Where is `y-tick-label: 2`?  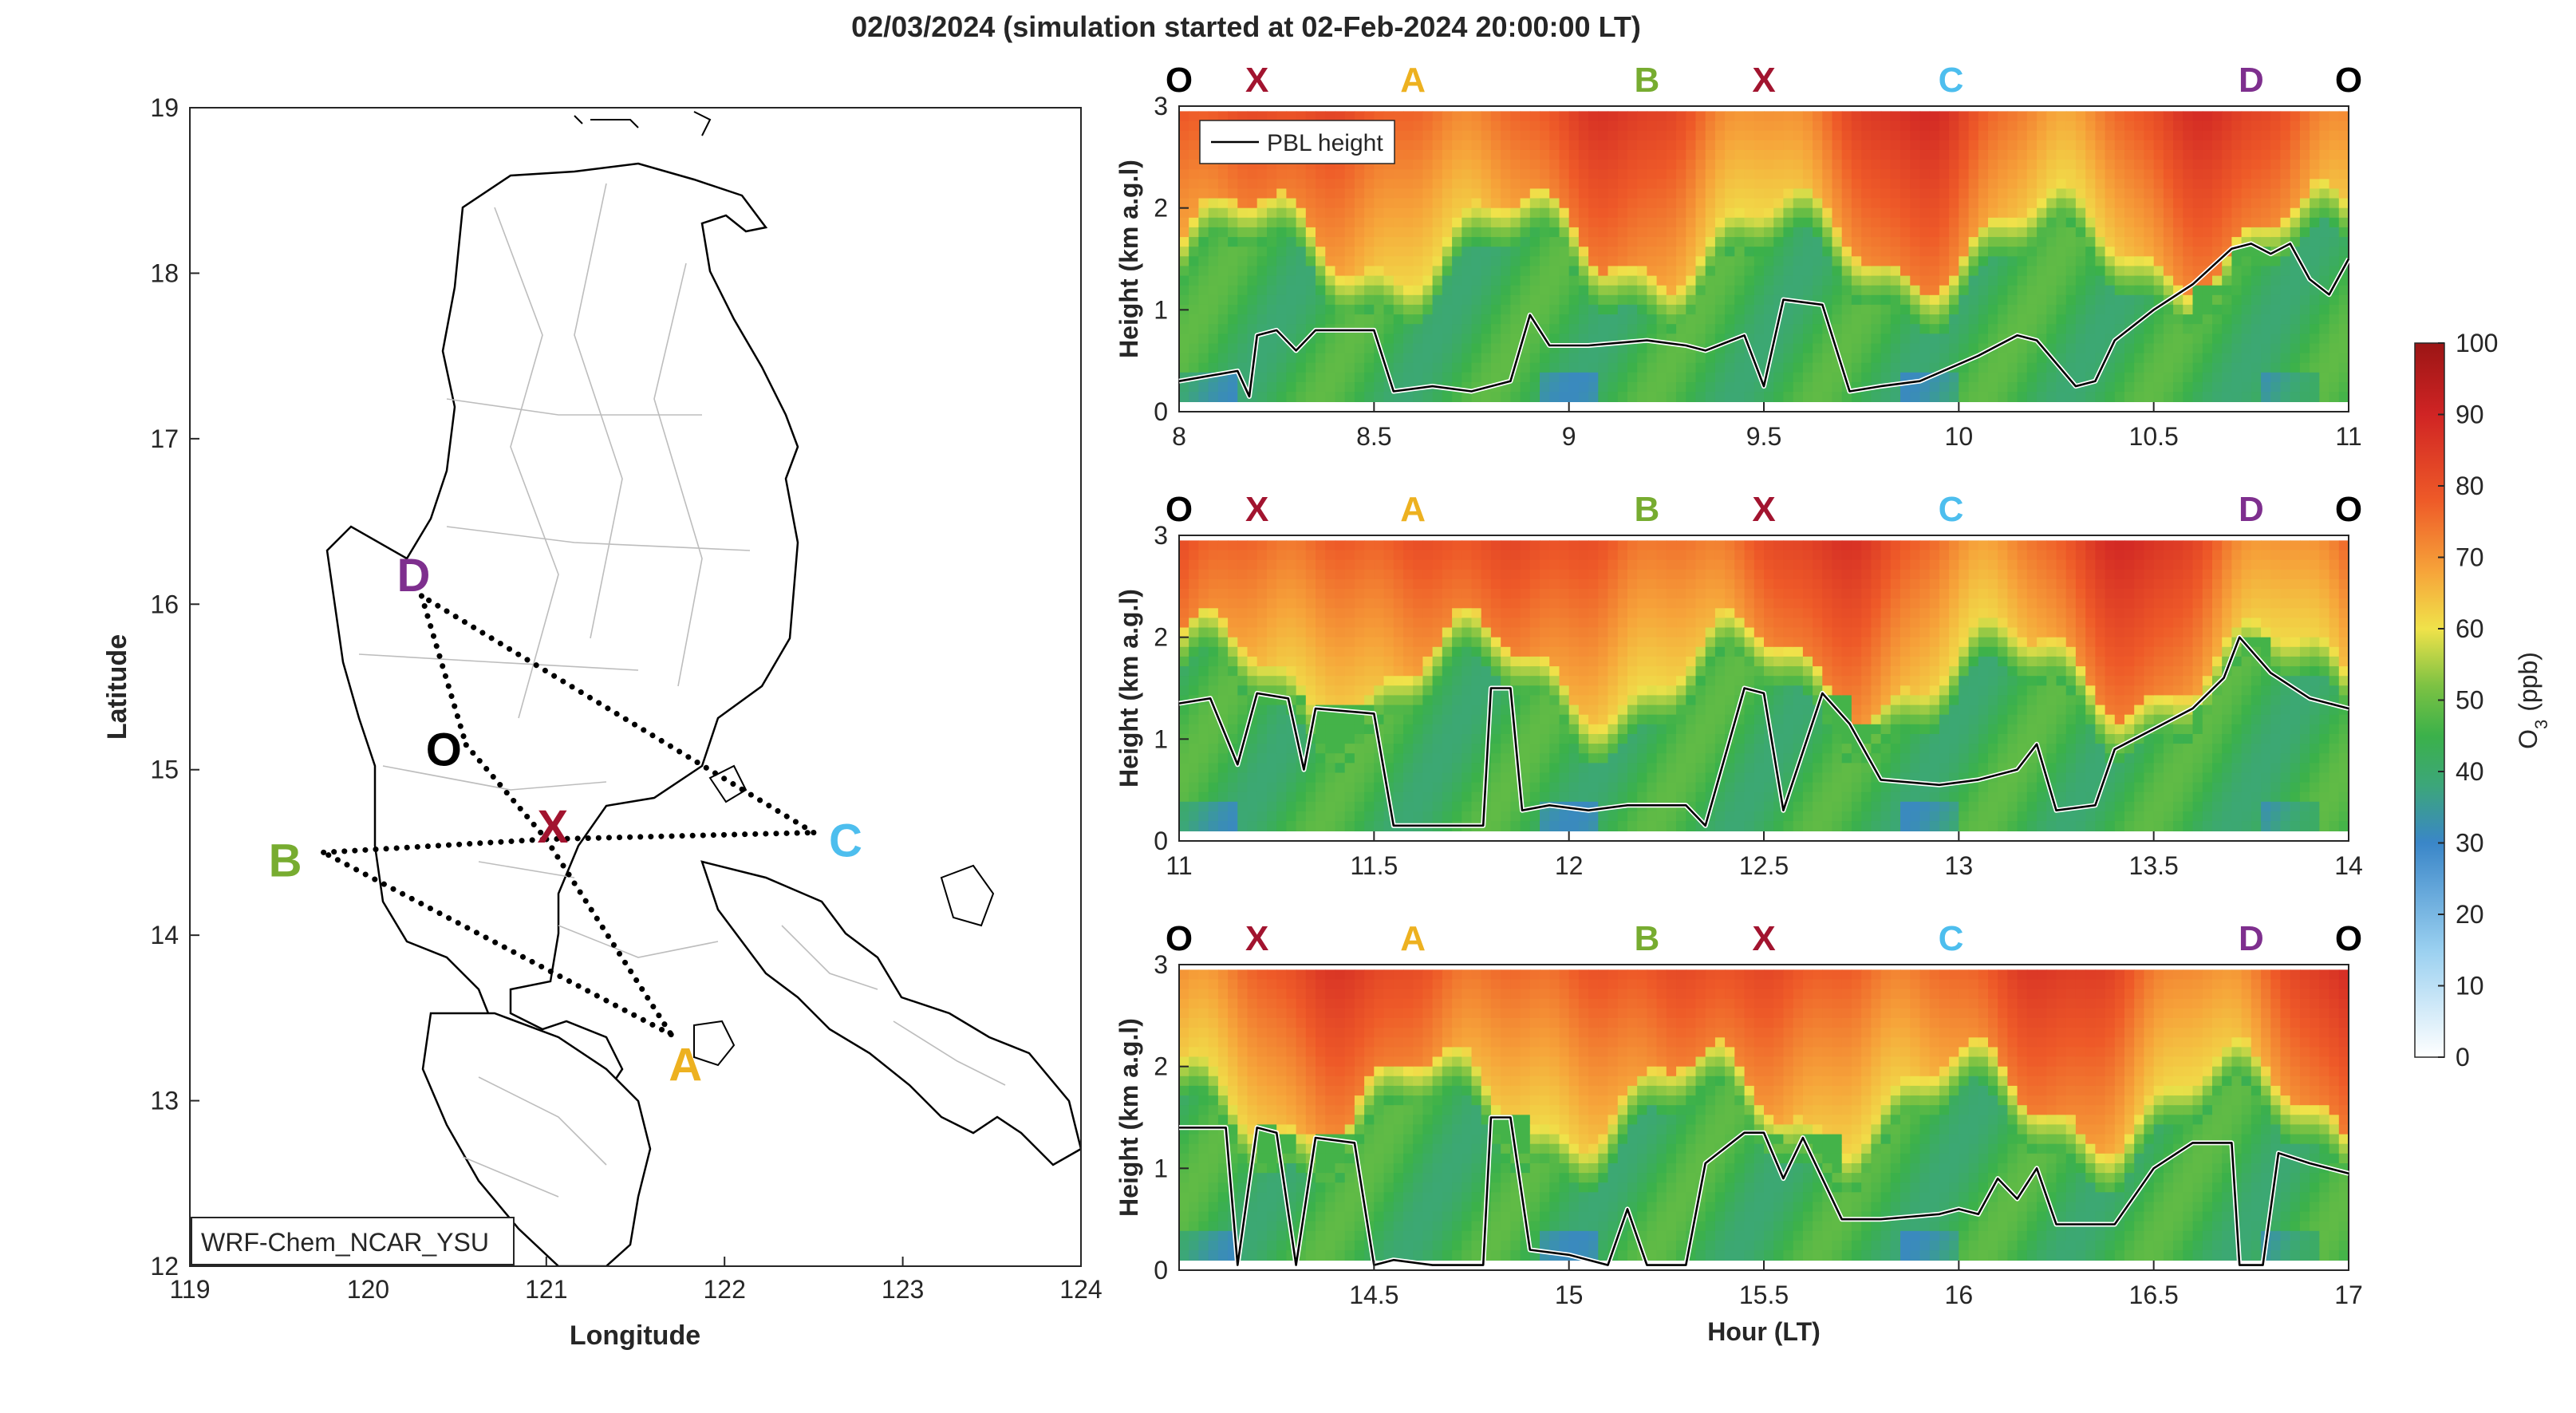
y-tick-label: 2 is located at coordinates (1161, 208).